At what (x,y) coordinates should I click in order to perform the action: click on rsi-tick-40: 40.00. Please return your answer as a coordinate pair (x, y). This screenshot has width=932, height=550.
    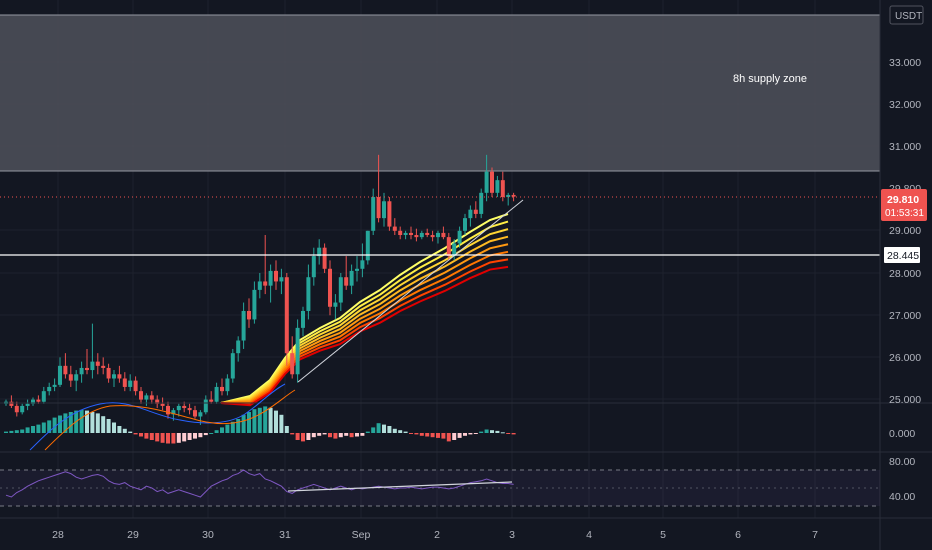
    Looking at the image, I should click on (902, 497).